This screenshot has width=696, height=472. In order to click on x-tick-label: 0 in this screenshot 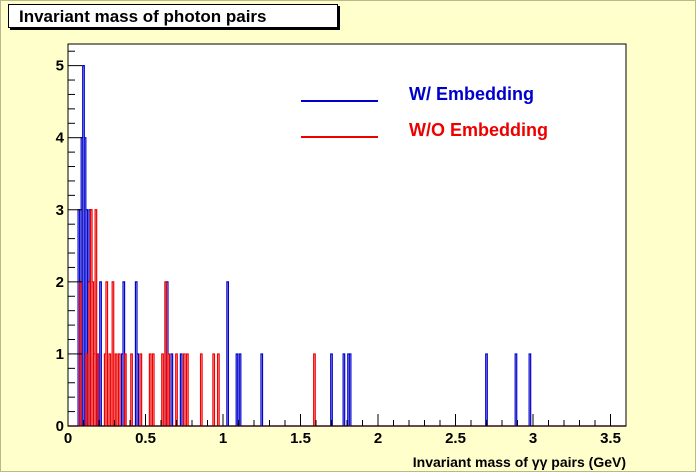, I will do `click(68, 438)`.